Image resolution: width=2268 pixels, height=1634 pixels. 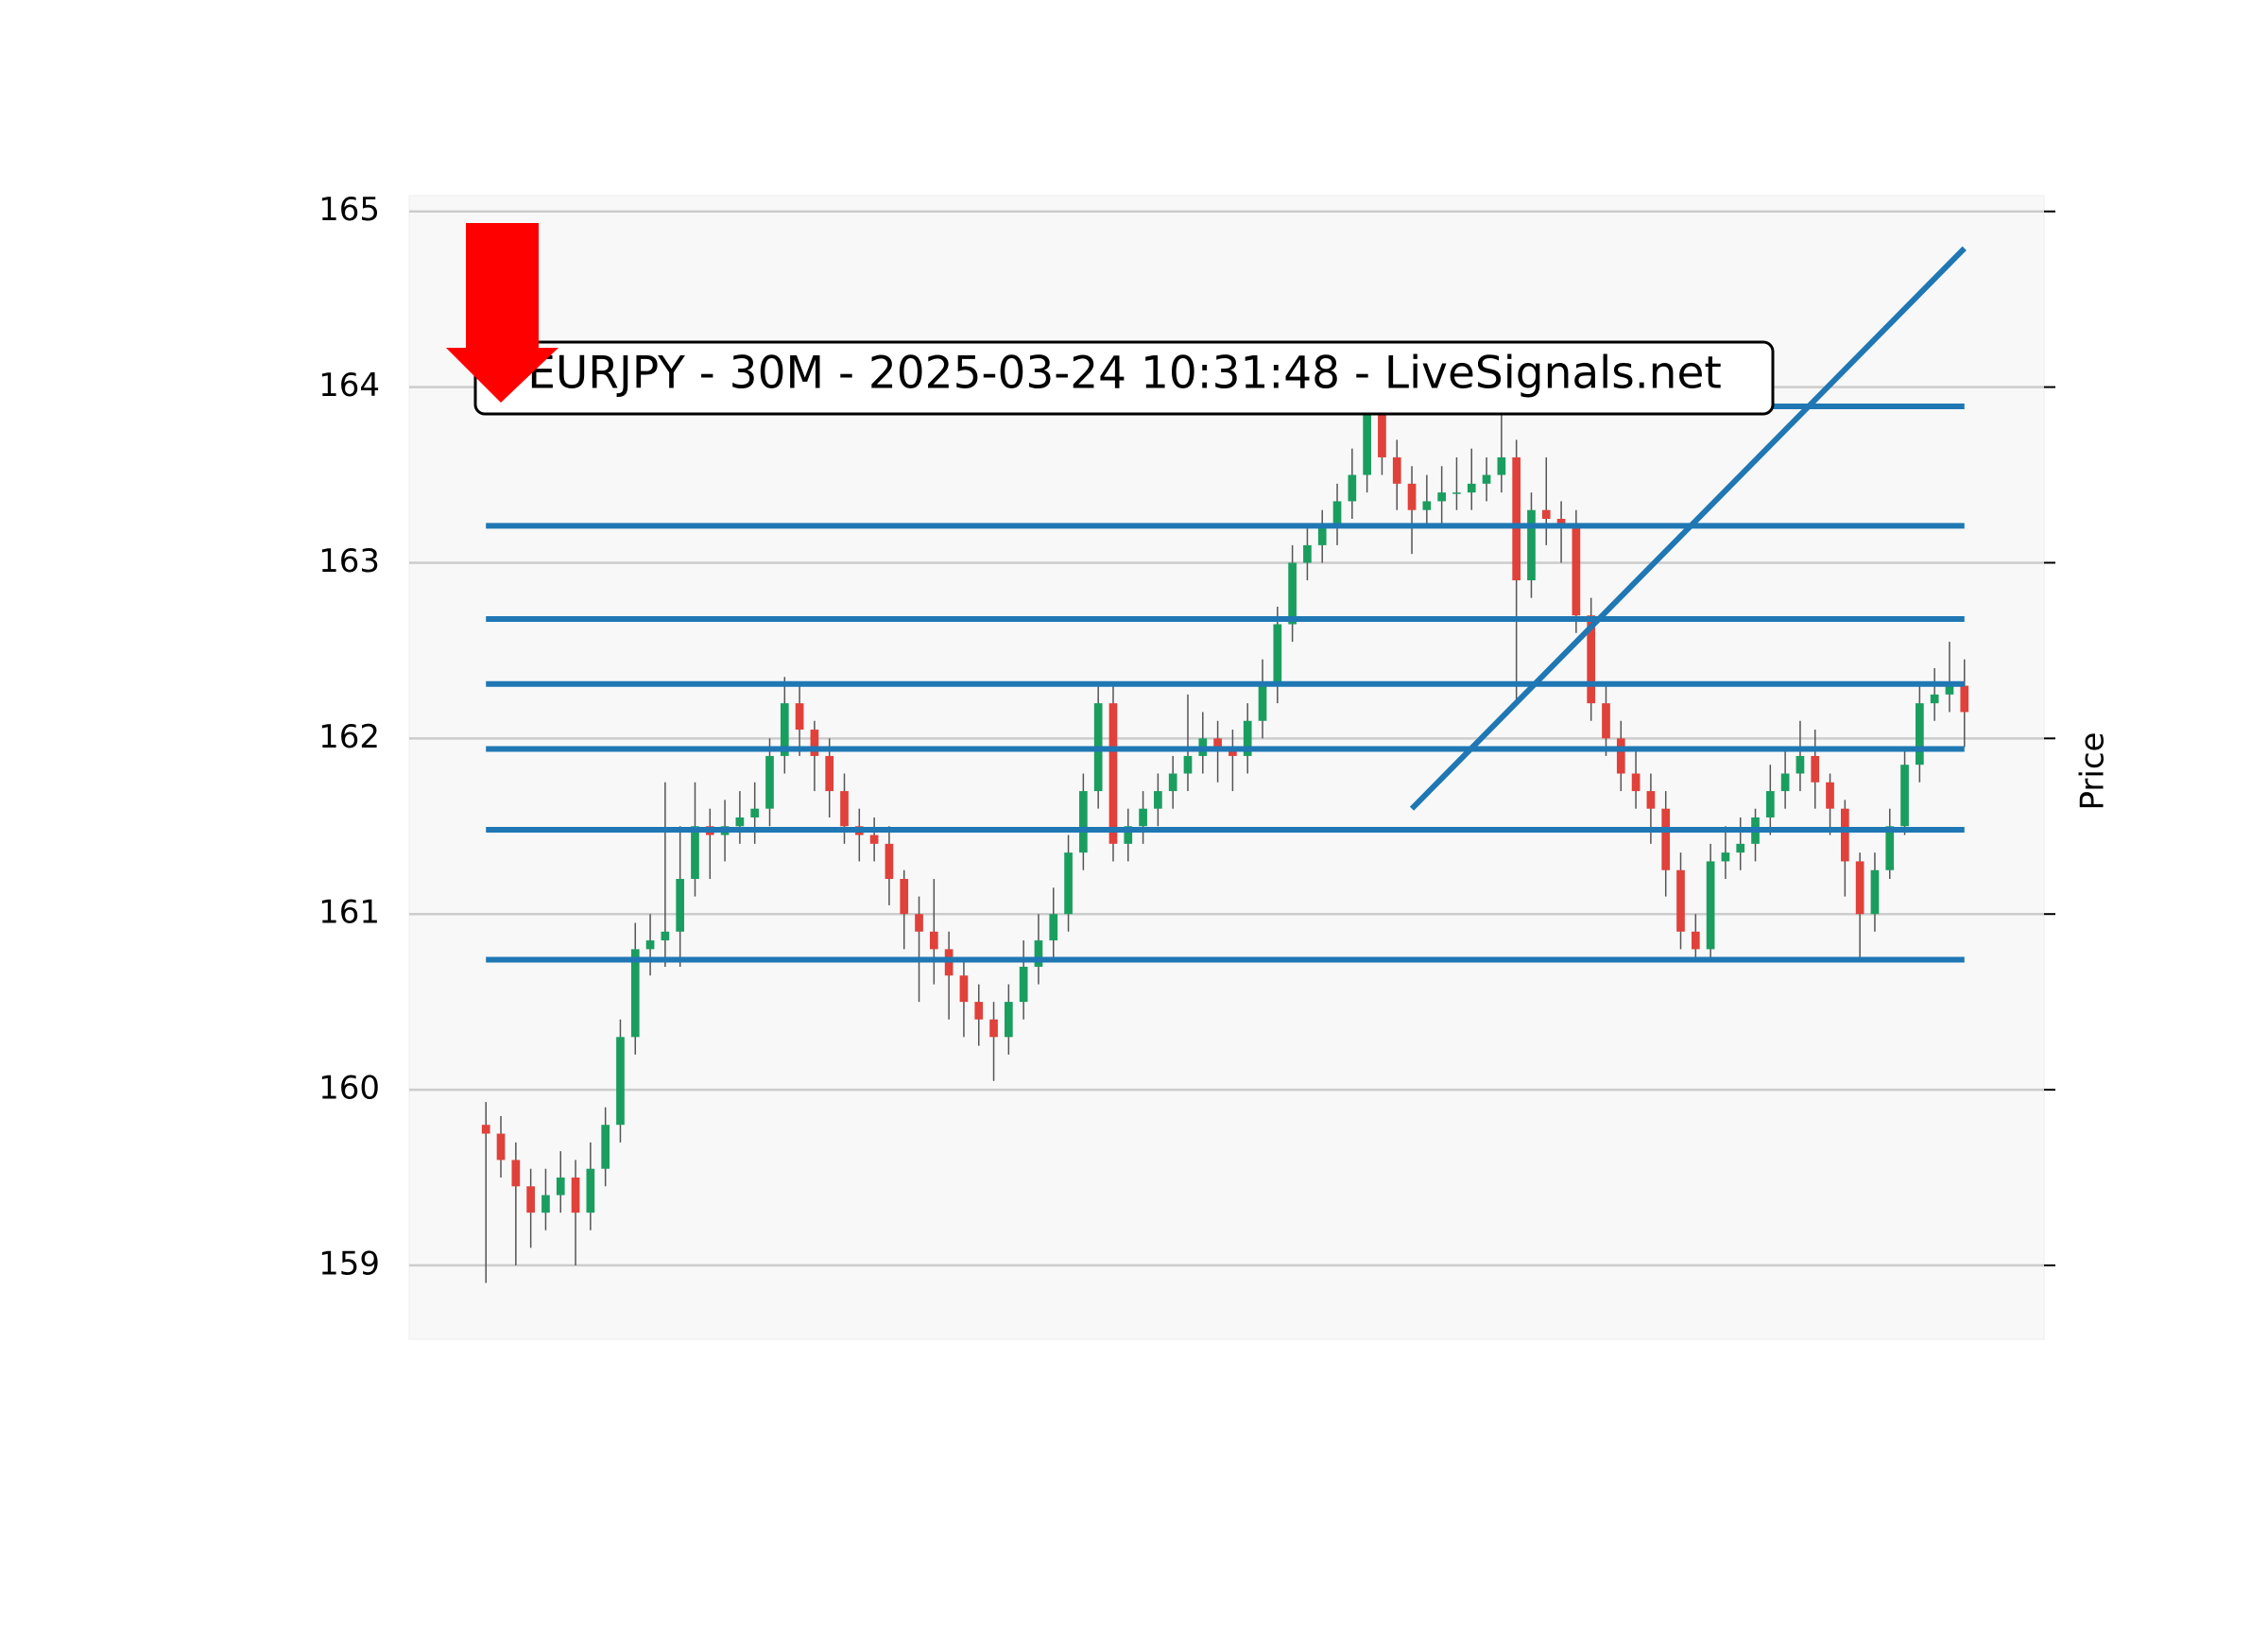 I want to click on y-tick-label: 162, so click(x=349, y=737).